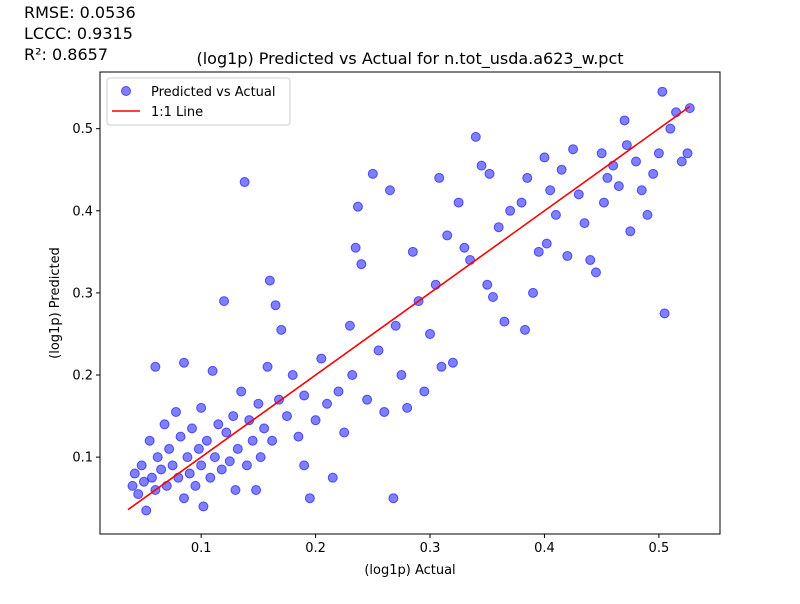  Describe the element at coordinates (544, 548) in the screenshot. I see `x-tick-label: 0.4` at that location.